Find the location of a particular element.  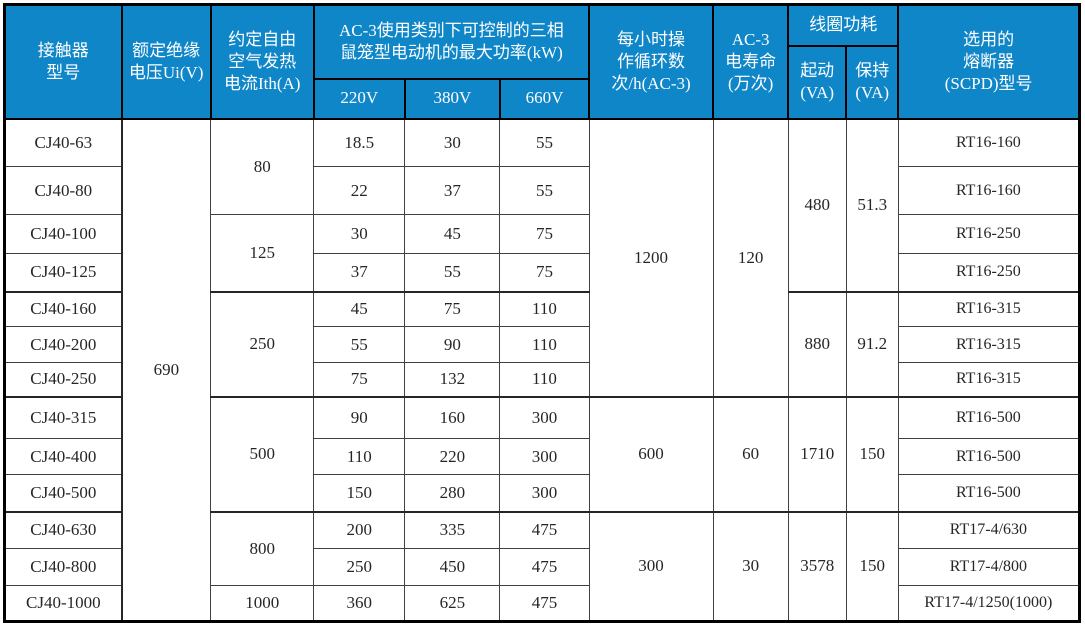

table-row: CJ40-125 37 55 75 RT16-250 is located at coordinates (542, 272).